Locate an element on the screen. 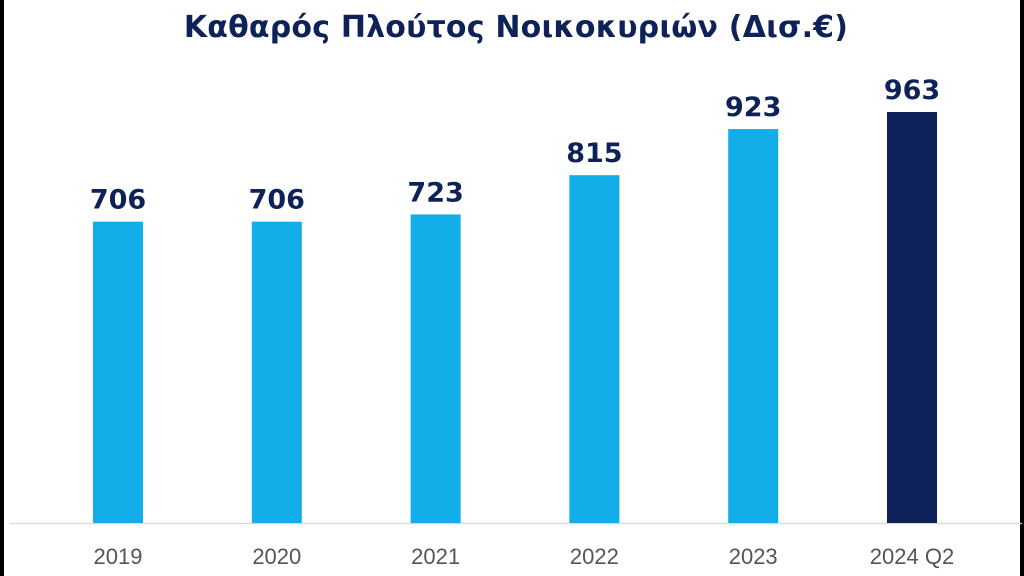 This screenshot has width=1024, height=576. x-tick-label: 2020 is located at coordinates (276, 556).